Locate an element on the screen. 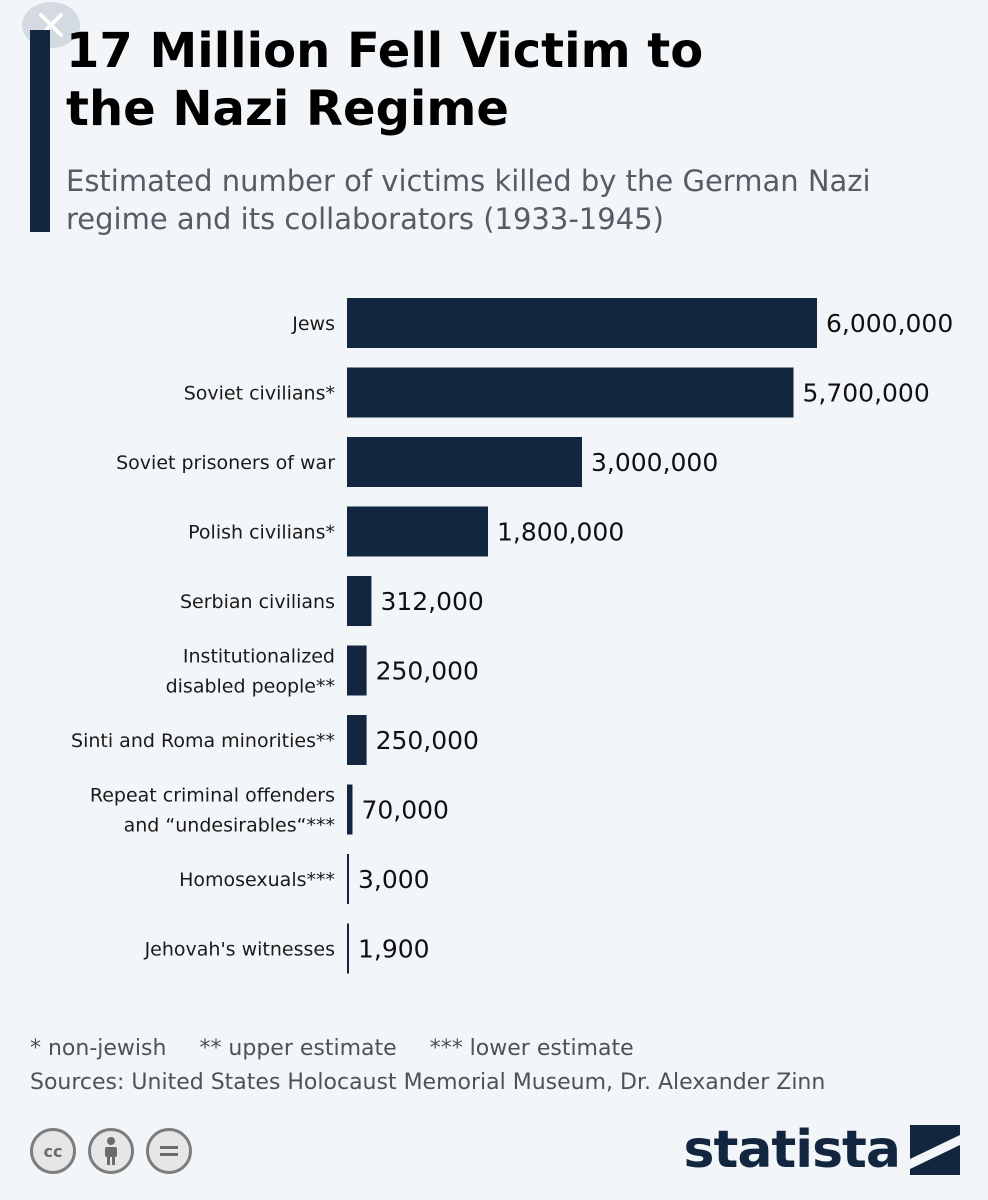 This screenshot has width=988, height=1200. category-label-line: Polish civilians* is located at coordinates (261, 533).